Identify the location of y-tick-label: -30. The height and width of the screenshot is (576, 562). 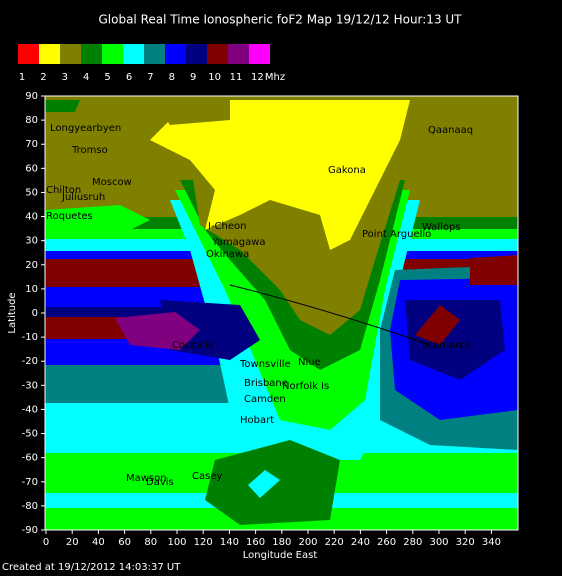
(30, 385).